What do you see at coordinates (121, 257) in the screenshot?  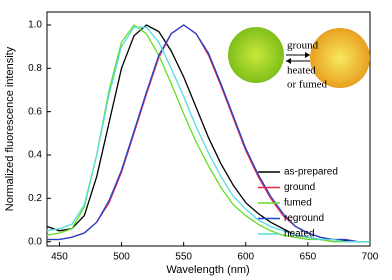 I see `x-tick-label: 500` at bounding box center [121, 257].